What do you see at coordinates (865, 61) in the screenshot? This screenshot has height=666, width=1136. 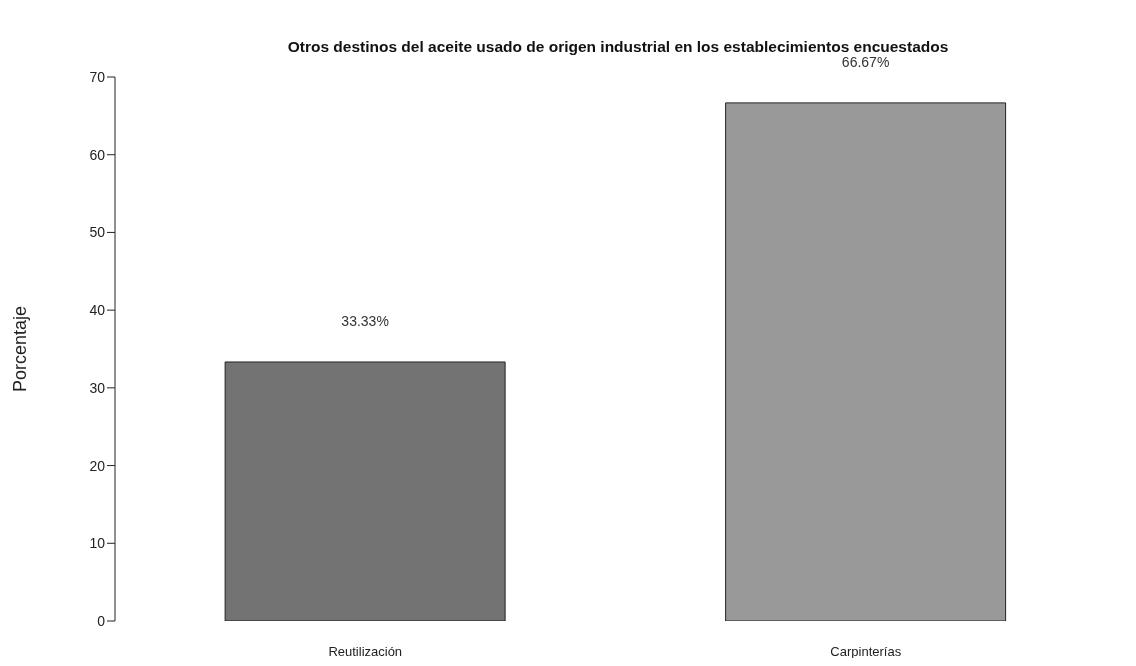 I see `data-label: 66.67%` at bounding box center [865, 61].